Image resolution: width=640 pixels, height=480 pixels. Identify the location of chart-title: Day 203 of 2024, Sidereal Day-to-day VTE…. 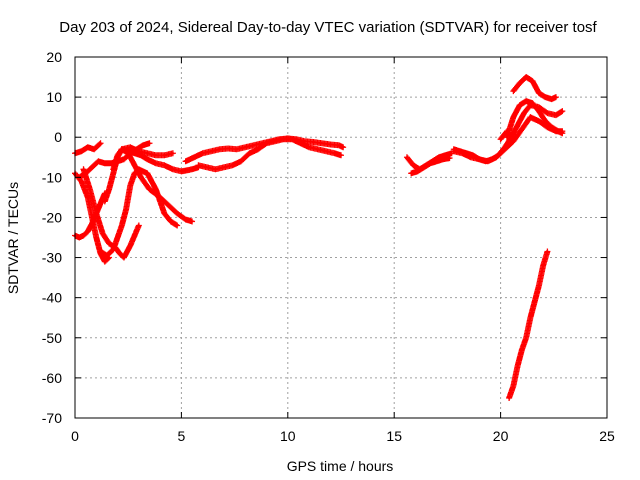
(328, 27).